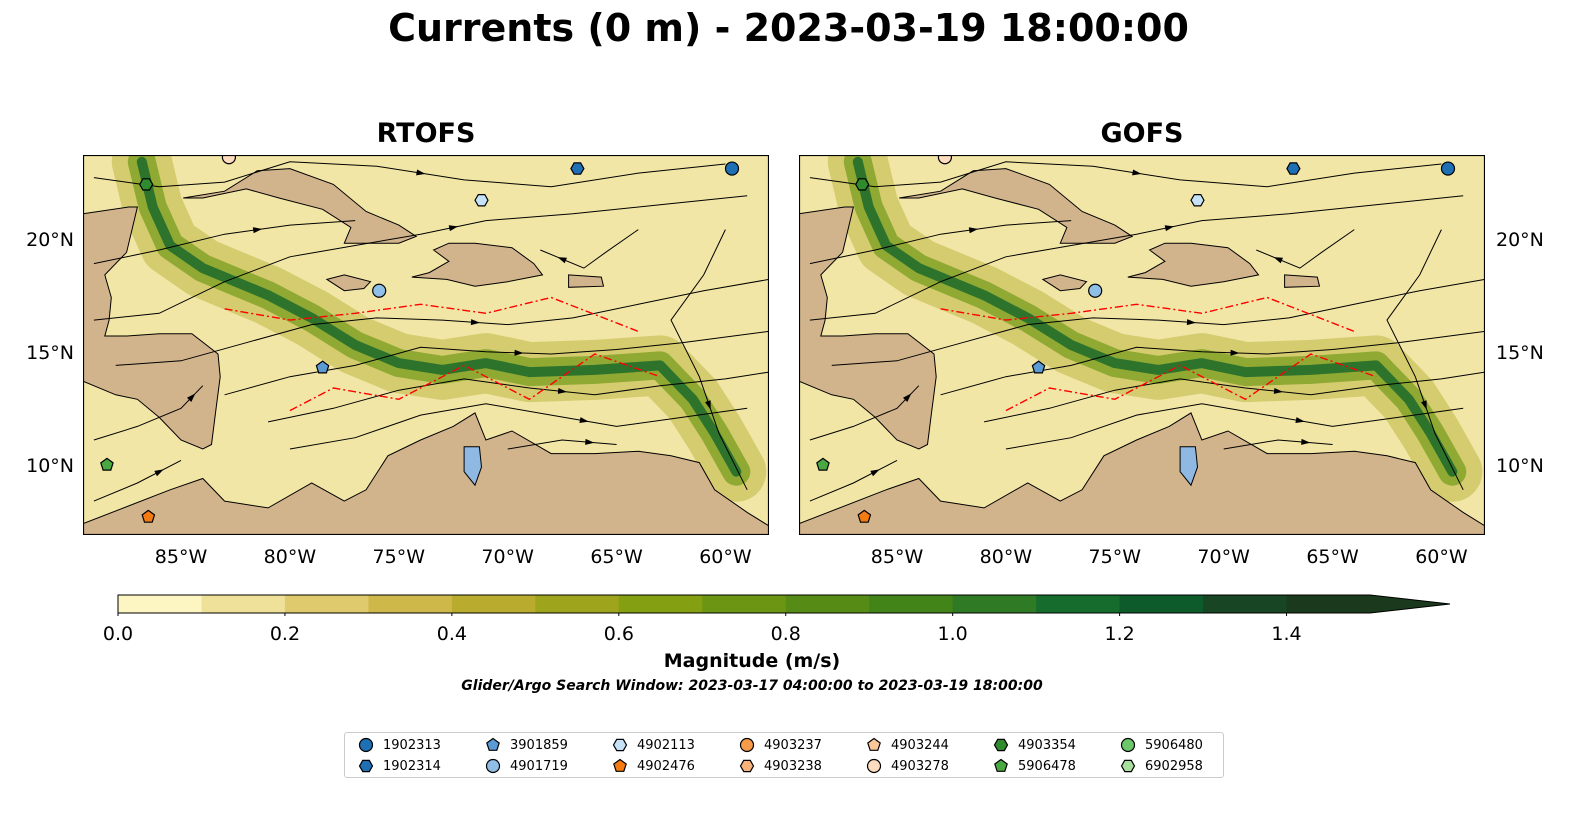 The height and width of the screenshot is (827, 1577). What do you see at coordinates (1223, 557) in the screenshot?
I see `lon-tick-label: 70°W` at bounding box center [1223, 557].